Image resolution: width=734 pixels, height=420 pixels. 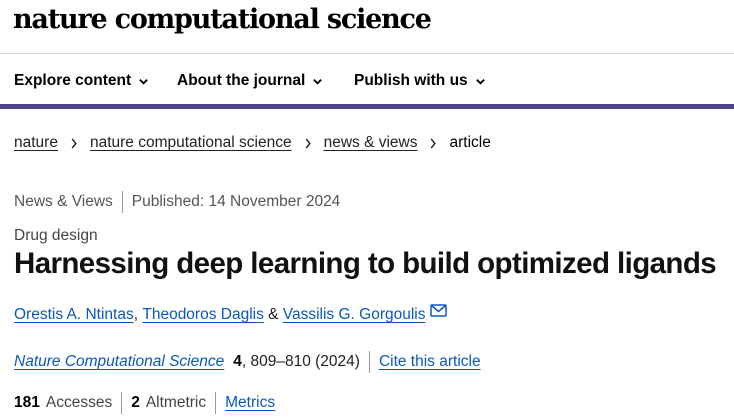 What do you see at coordinates (27, 402) in the screenshot?
I see `accesses-count: 181` at bounding box center [27, 402].